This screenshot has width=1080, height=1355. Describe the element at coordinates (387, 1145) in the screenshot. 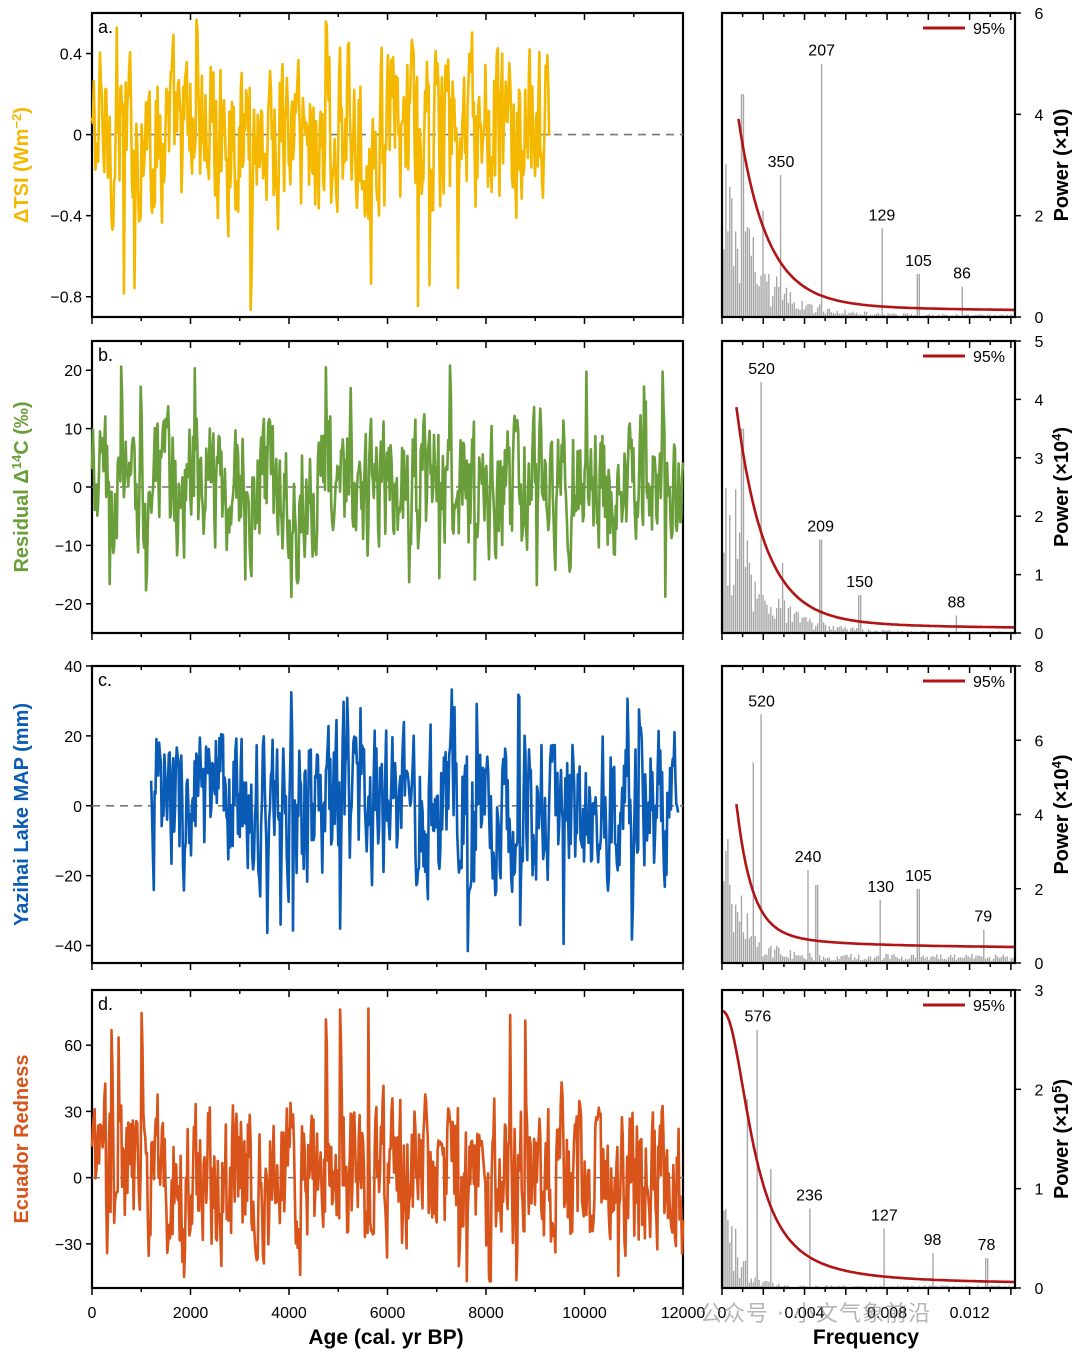

I see `data-series-line` at that location.